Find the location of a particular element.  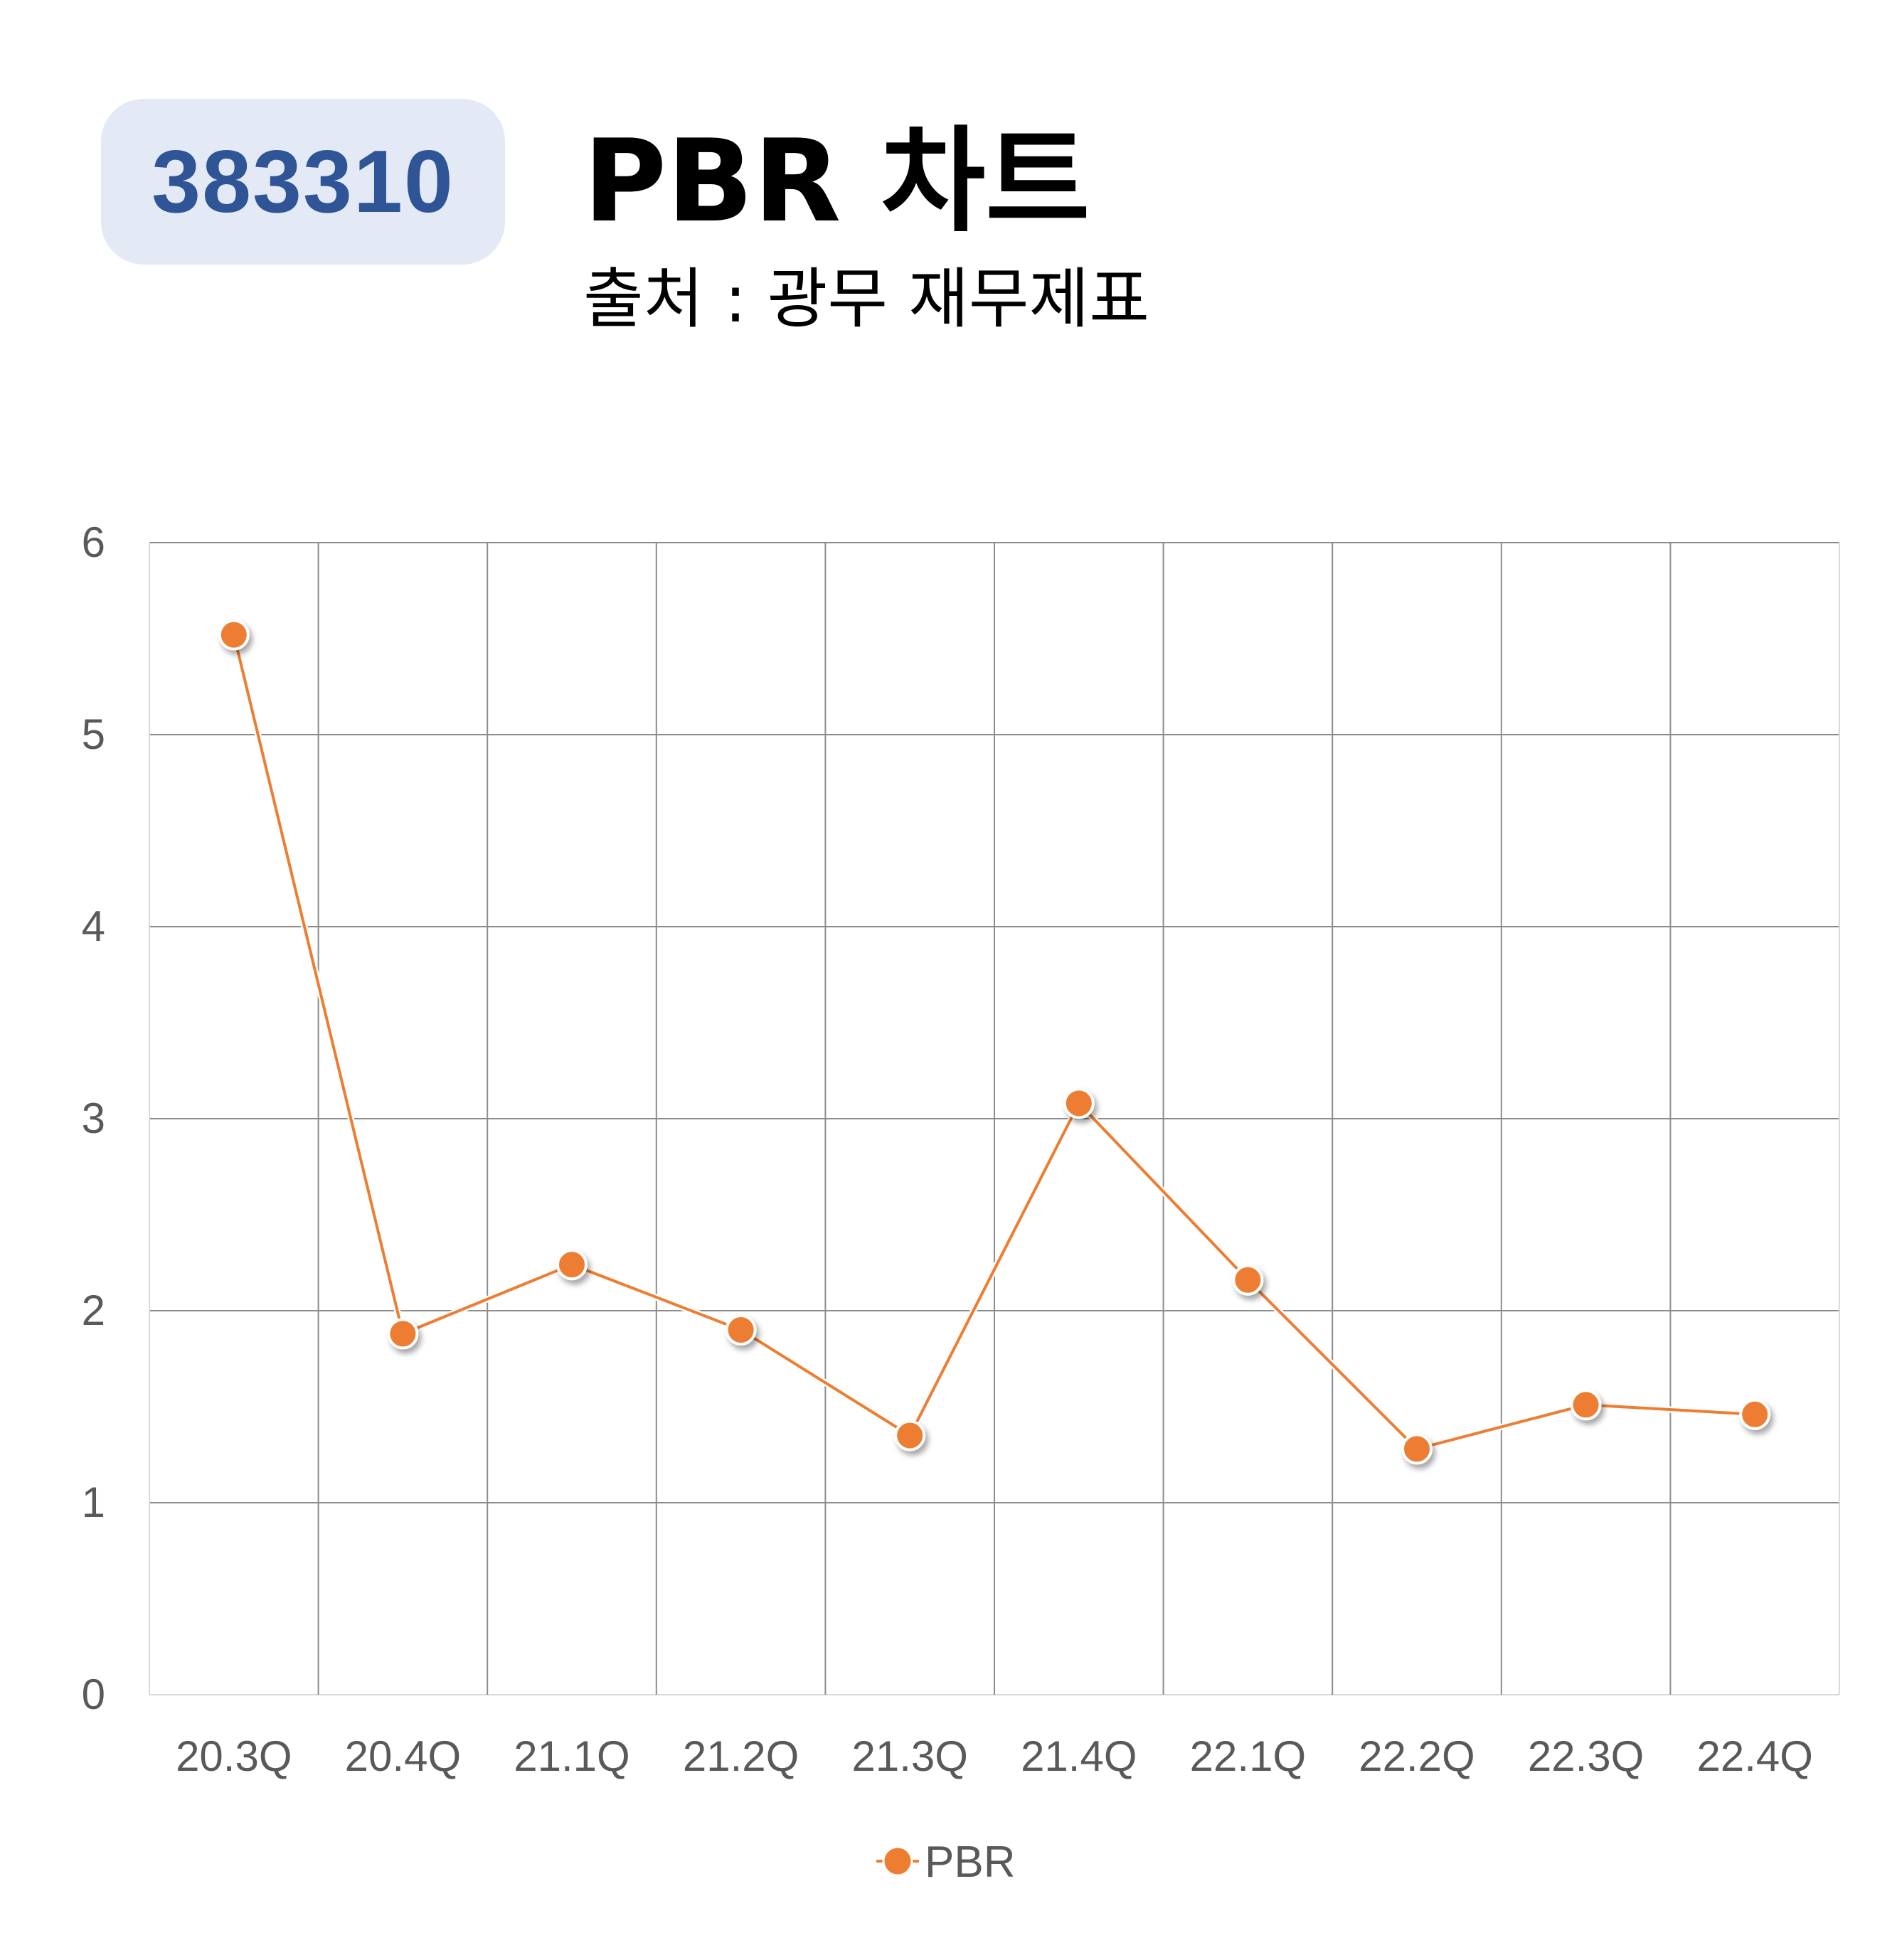

chart-source: 출처 : 광무 재무제표 is located at coordinates (866, 299).